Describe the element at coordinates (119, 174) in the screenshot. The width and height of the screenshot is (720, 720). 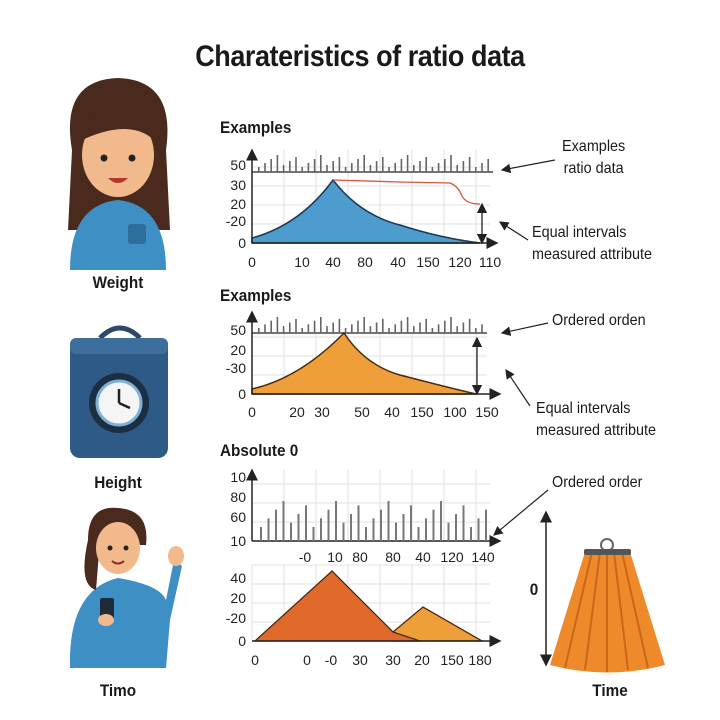
I see `girl-illustration` at that location.